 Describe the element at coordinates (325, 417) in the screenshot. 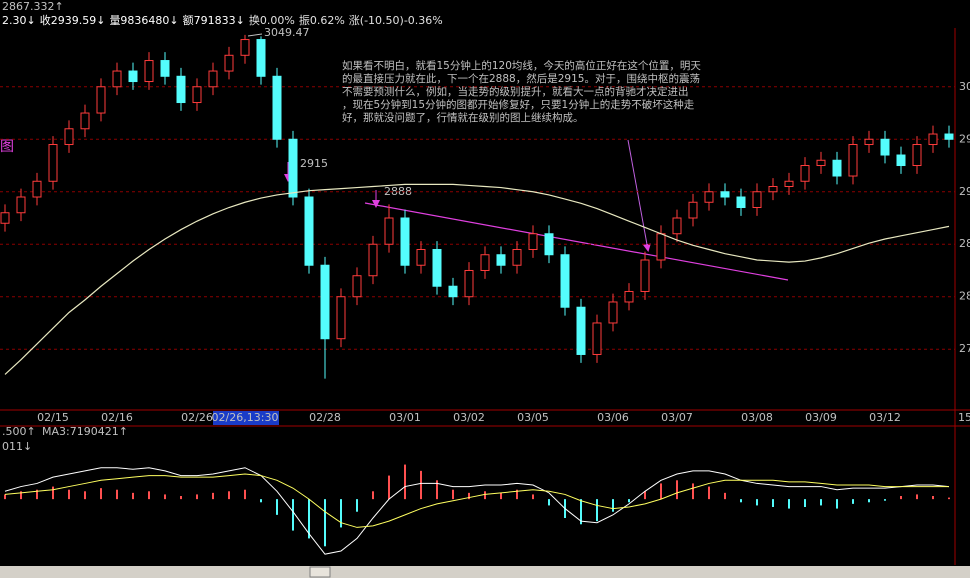

I see `x-tick-label: 02/28` at that location.